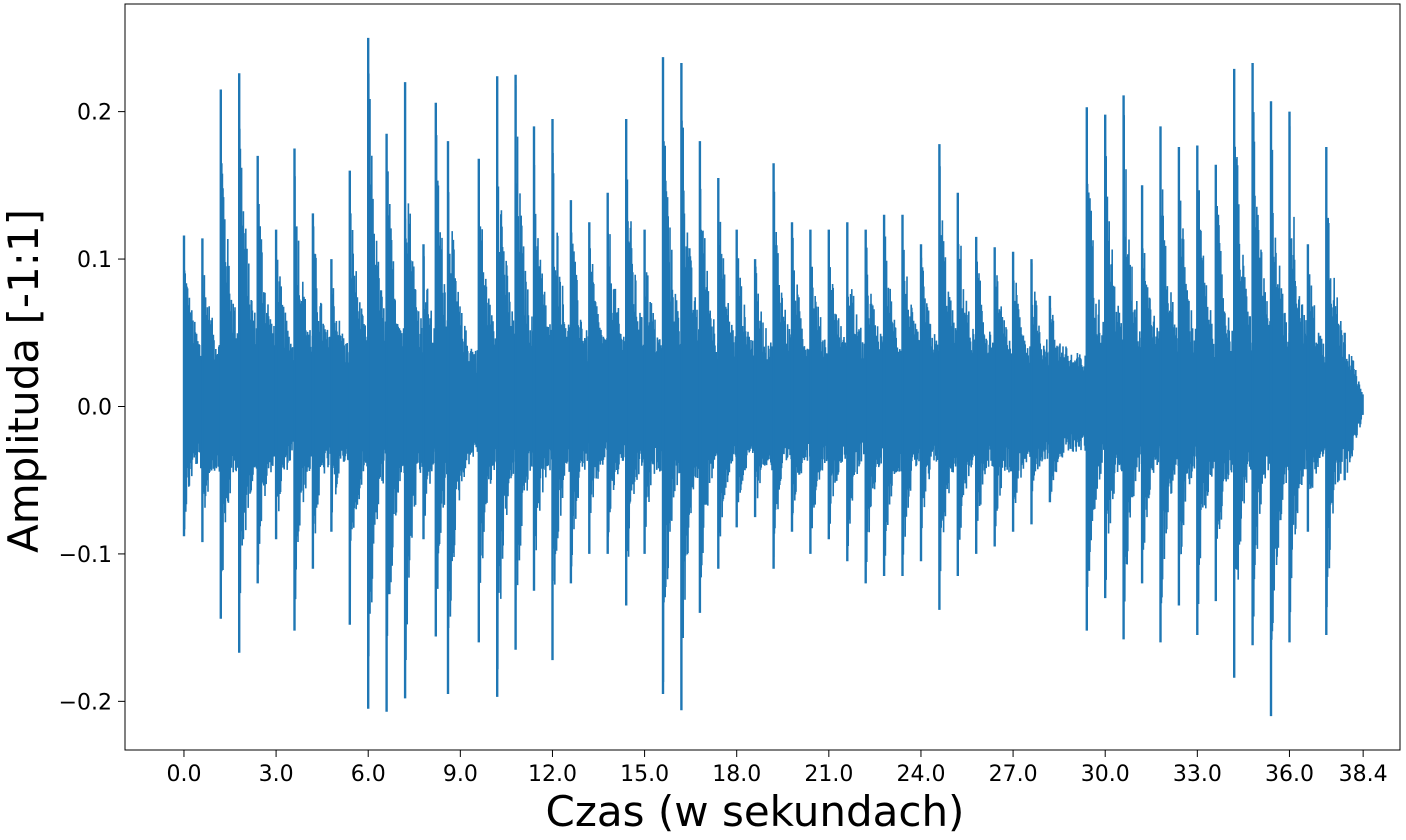 Image resolution: width=1406 pixels, height=840 pixels. What do you see at coordinates (1363, 774) in the screenshot?
I see `x-tick-label: 38.4` at bounding box center [1363, 774].